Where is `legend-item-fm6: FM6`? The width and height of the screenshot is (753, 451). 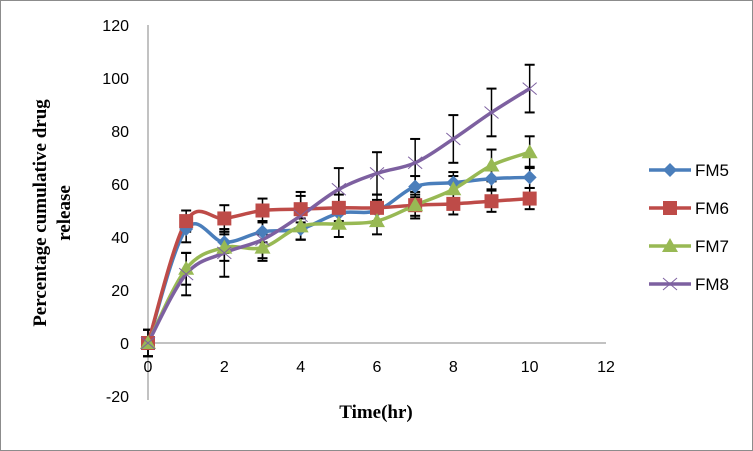 legend-item-fm6: FM6 is located at coordinates (689, 208).